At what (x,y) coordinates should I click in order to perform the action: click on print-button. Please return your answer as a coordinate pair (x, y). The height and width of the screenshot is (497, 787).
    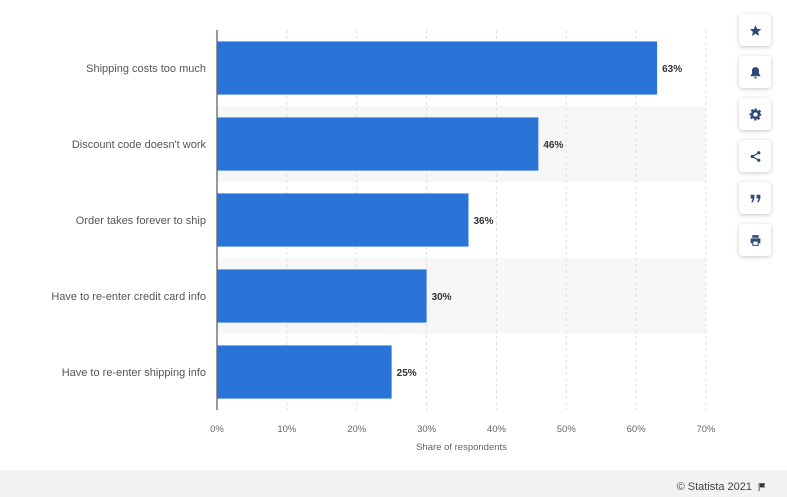
    Looking at the image, I should click on (755, 240).